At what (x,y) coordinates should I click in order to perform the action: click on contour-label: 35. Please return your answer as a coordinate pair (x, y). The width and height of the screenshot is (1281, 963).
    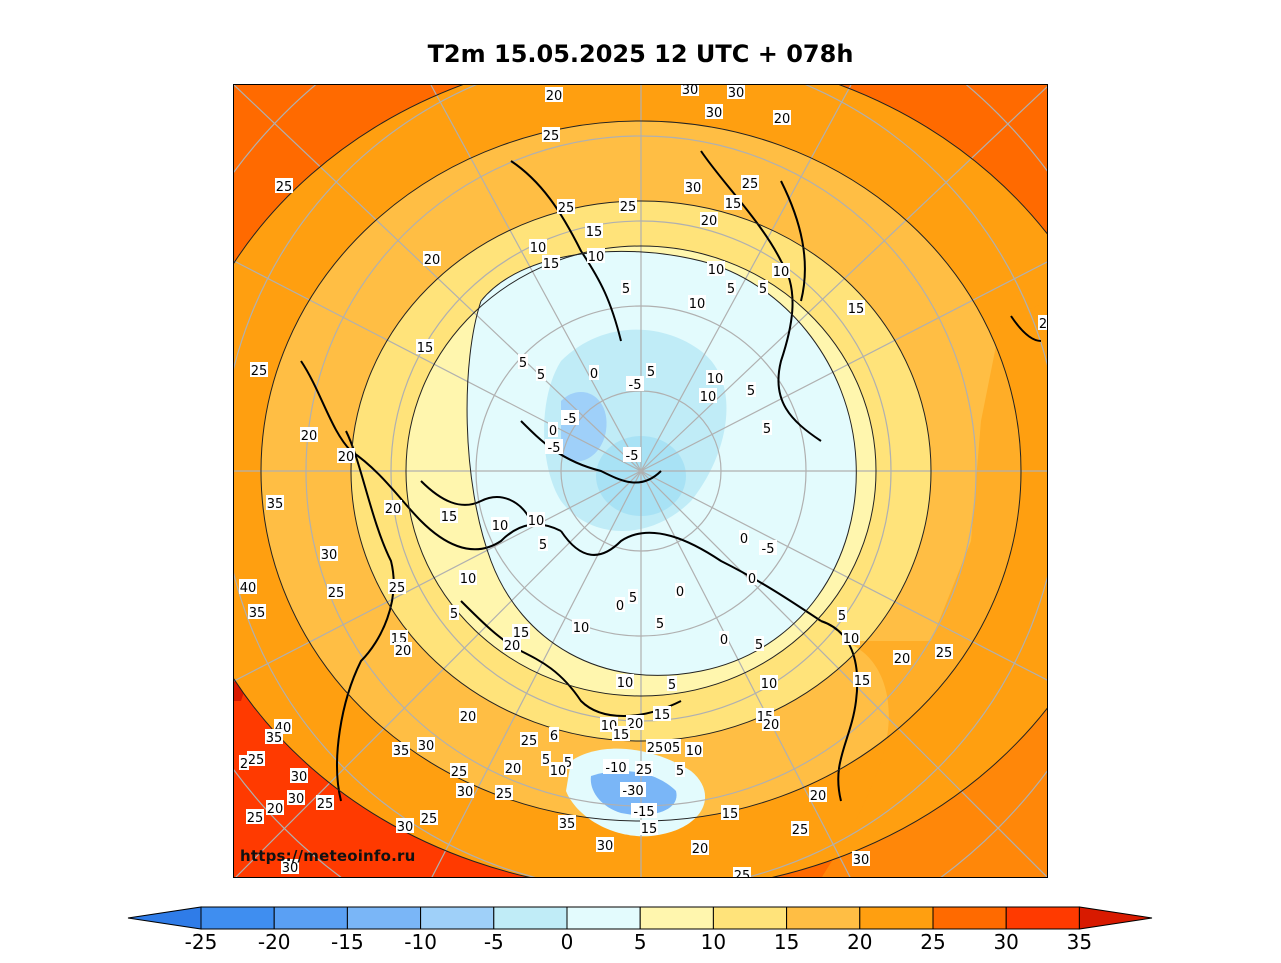
    Looking at the image, I should click on (274, 738).